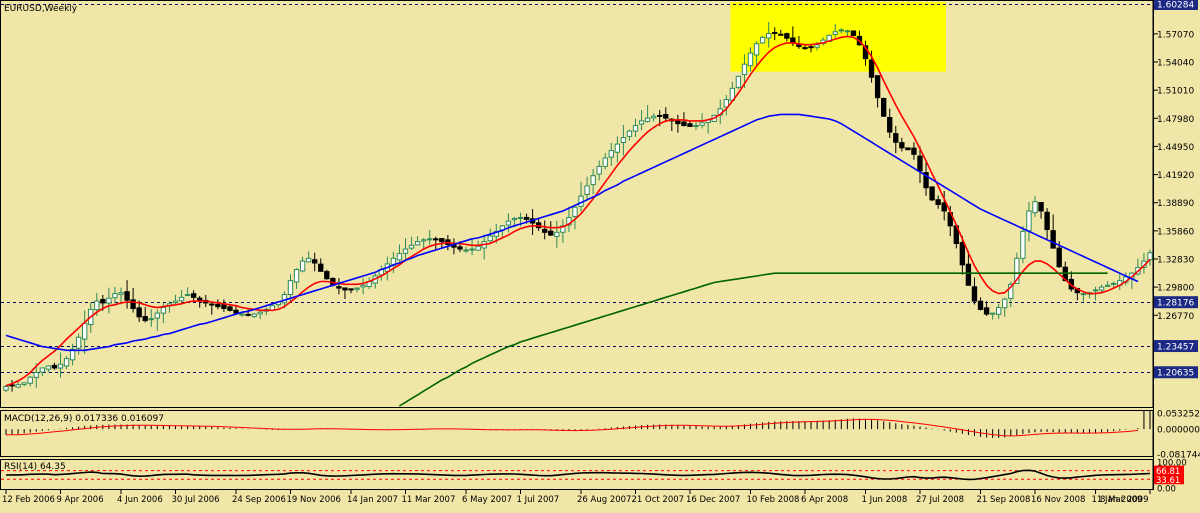 This screenshot has width=1200, height=513. What do you see at coordinates (1175, 304) in the screenshot?
I see `price-tag-label: 1.28176` at bounding box center [1175, 304].